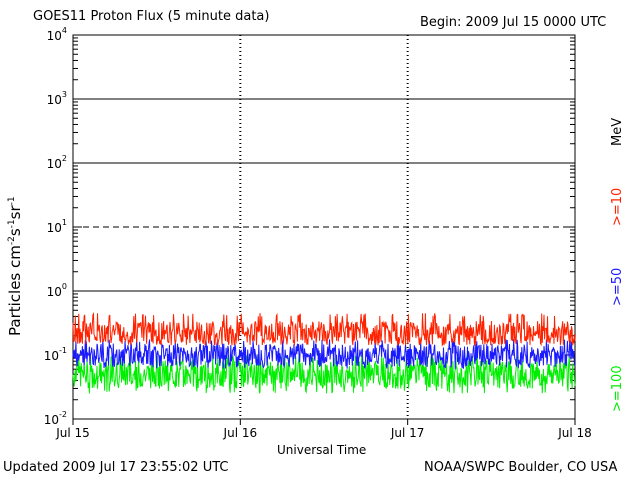  What do you see at coordinates (151, 16) in the screenshot?
I see `chart-title: GOES11 Proton Flux (5 minute data)` at bounding box center [151, 16].